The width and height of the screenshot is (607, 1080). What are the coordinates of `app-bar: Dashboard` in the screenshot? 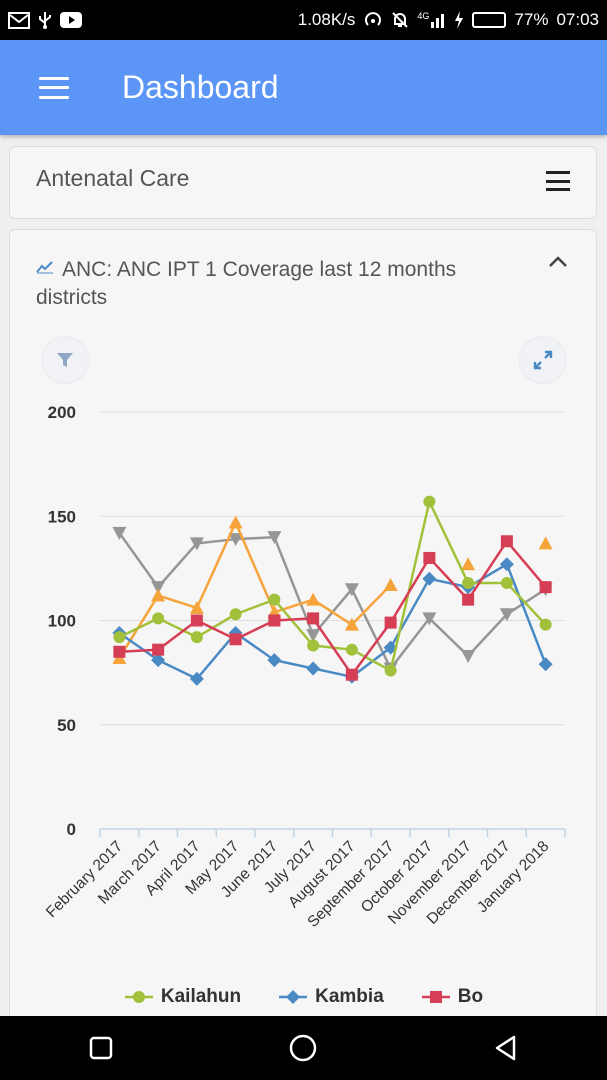 It's located at (303, 87).